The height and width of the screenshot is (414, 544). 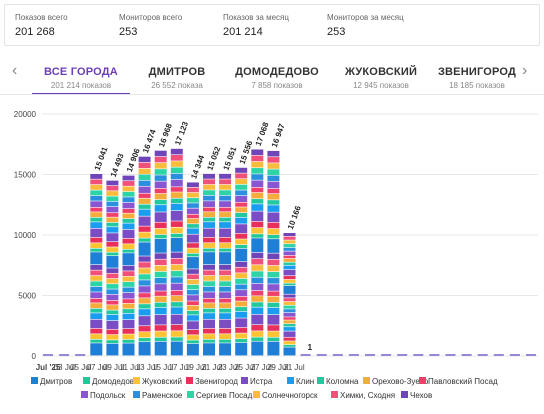 I want to click on tab-title: ДОМОДЕДОВО, so click(x=277, y=72).